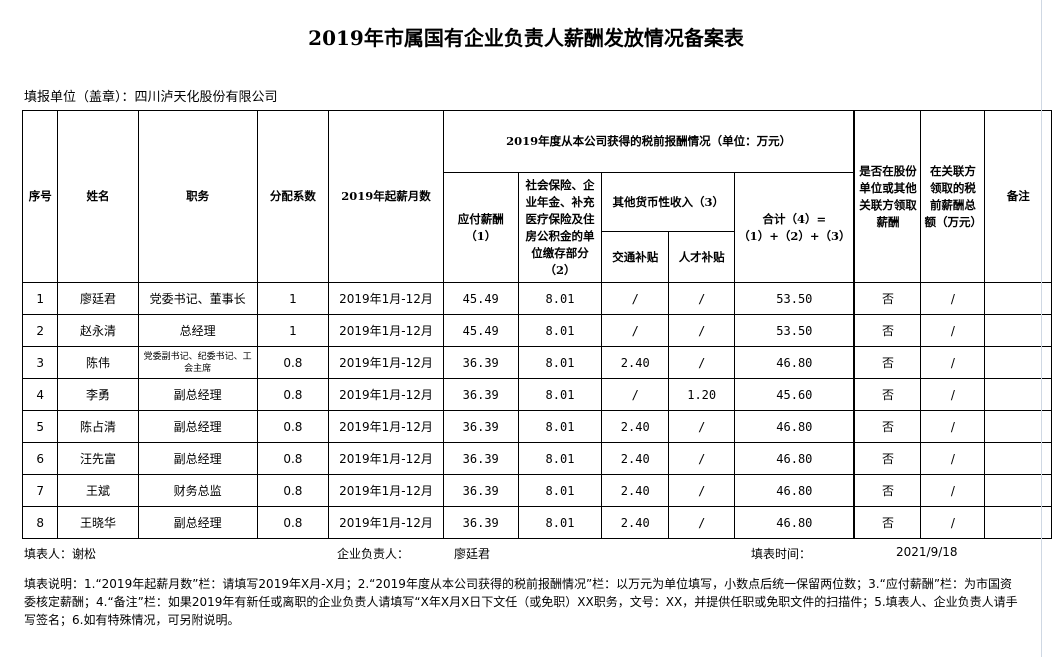 The image size is (1052, 657). Describe the element at coordinates (40, 490) in the screenshot. I see `cell-seq: 7` at that location.